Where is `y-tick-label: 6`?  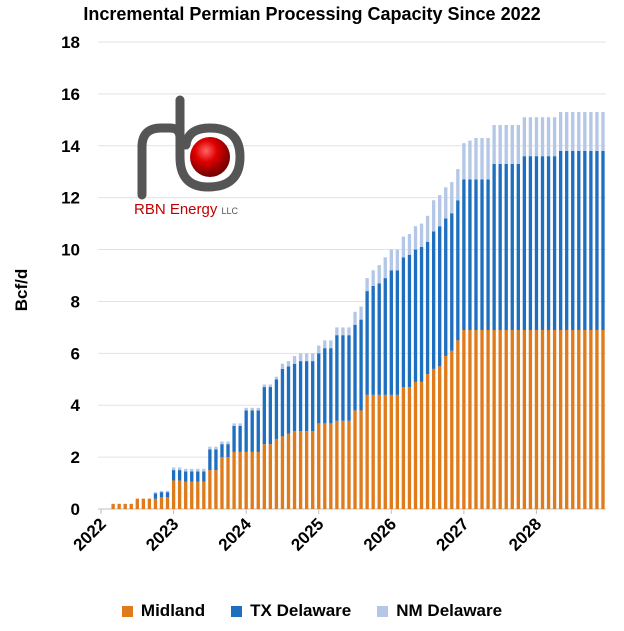
y-tick-label: 6 is located at coordinates (75, 353).